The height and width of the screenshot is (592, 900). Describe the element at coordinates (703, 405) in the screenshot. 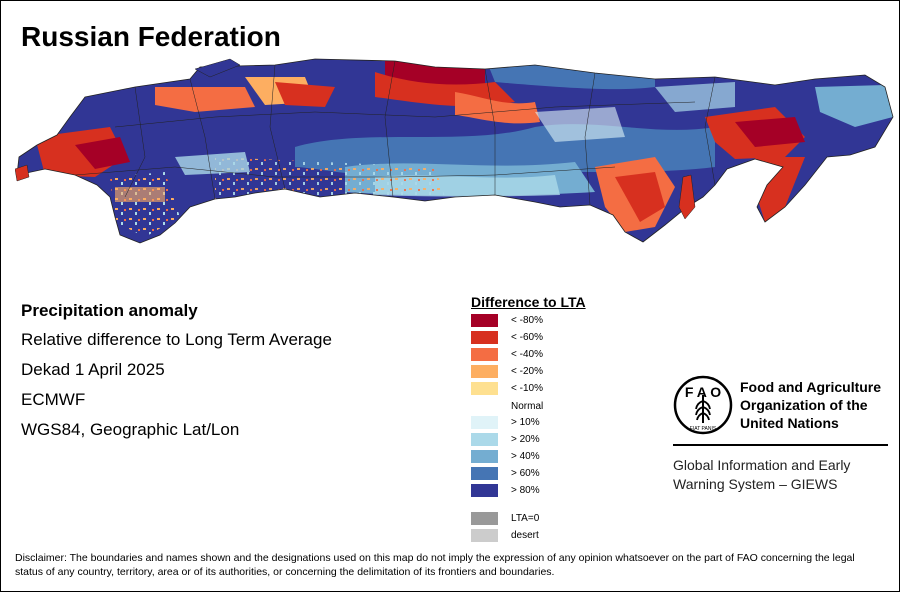

I see `fao-emblem-icon: F A O FIAT PANIS` at that location.